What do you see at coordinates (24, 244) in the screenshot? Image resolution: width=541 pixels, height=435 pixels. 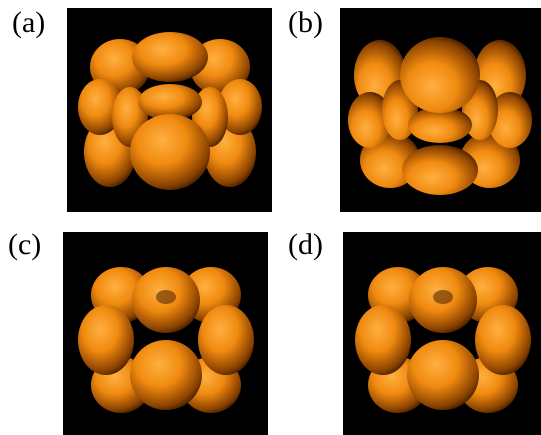 I see `panel-label: (c)` at bounding box center [24, 244].